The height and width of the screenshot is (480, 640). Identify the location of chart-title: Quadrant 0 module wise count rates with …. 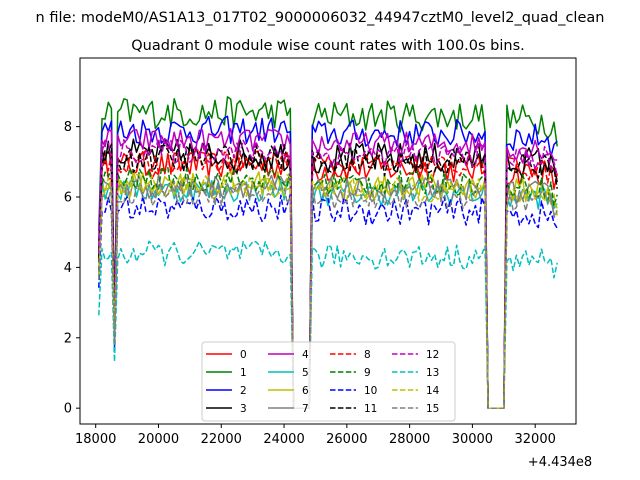
(328, 46).